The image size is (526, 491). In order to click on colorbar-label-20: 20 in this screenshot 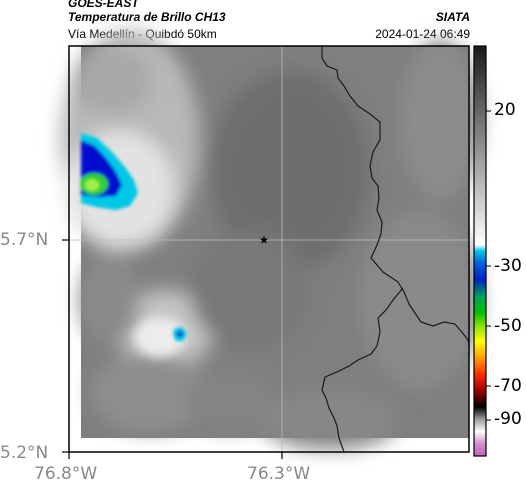, I will do `click(505, 110)`.